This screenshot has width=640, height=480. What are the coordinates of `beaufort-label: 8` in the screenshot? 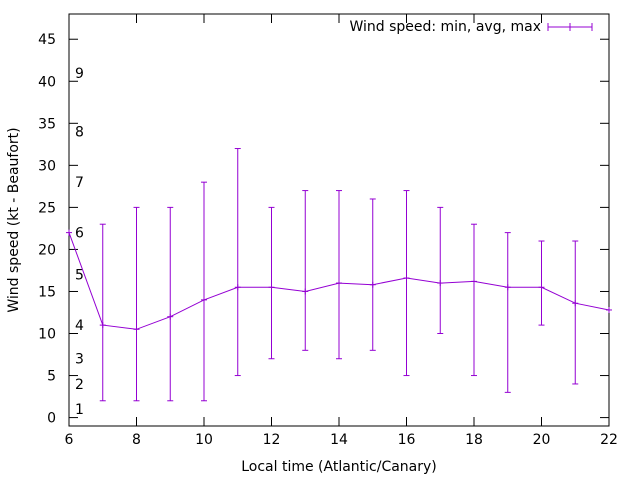 It's located at (79, 133).